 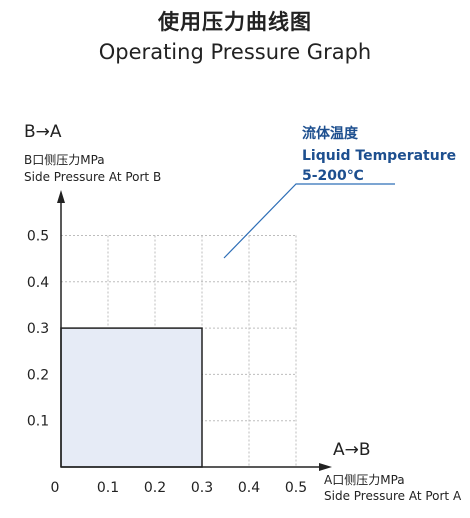 I want to click on chart-title-en: Operating Pressure Graph, so click(x=235, y=52).